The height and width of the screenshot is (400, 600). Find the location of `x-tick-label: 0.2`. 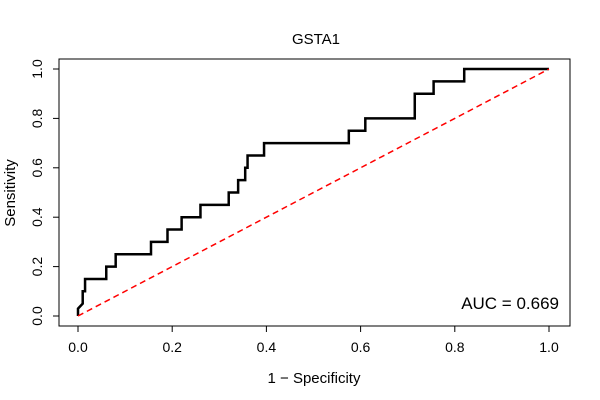

x-tick-label: 0.2 is located at coordinates (172, 347).